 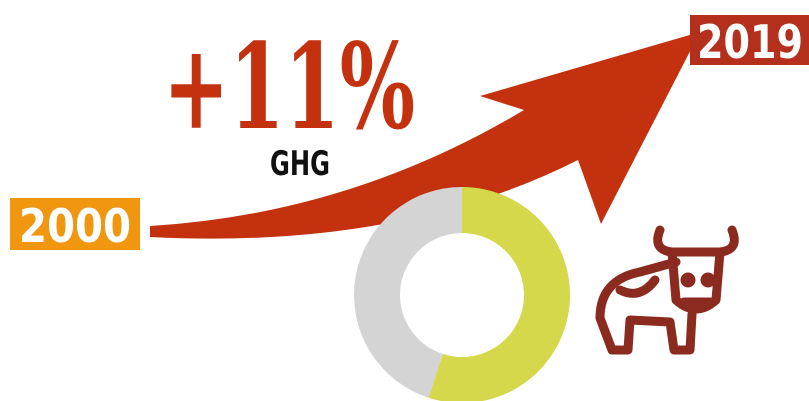 I want to click on cow-icon, so click(x=667, y=290).